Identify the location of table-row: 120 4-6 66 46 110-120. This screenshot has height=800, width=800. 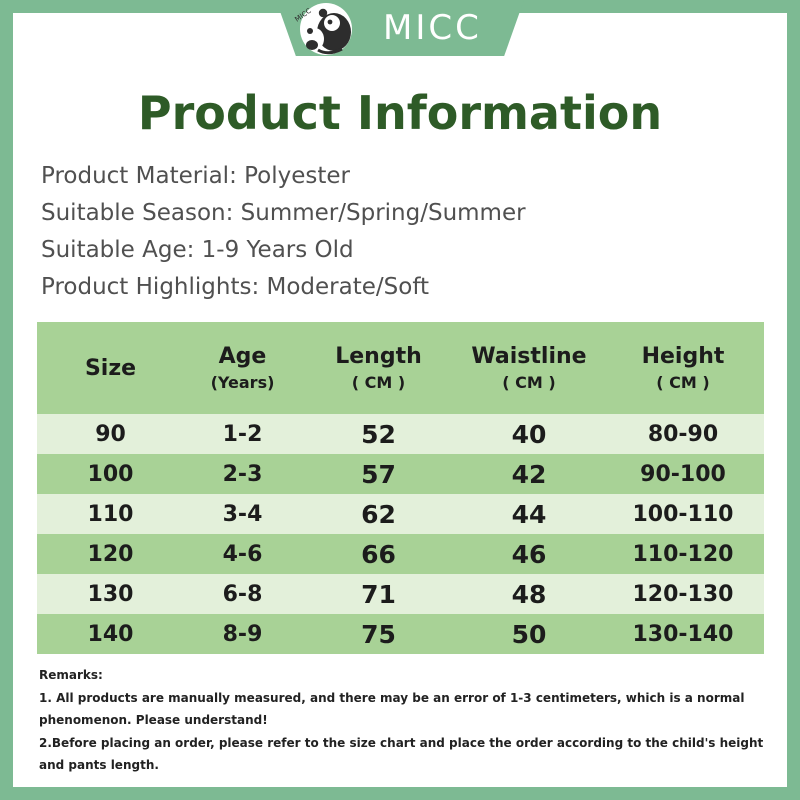
(400, 554).